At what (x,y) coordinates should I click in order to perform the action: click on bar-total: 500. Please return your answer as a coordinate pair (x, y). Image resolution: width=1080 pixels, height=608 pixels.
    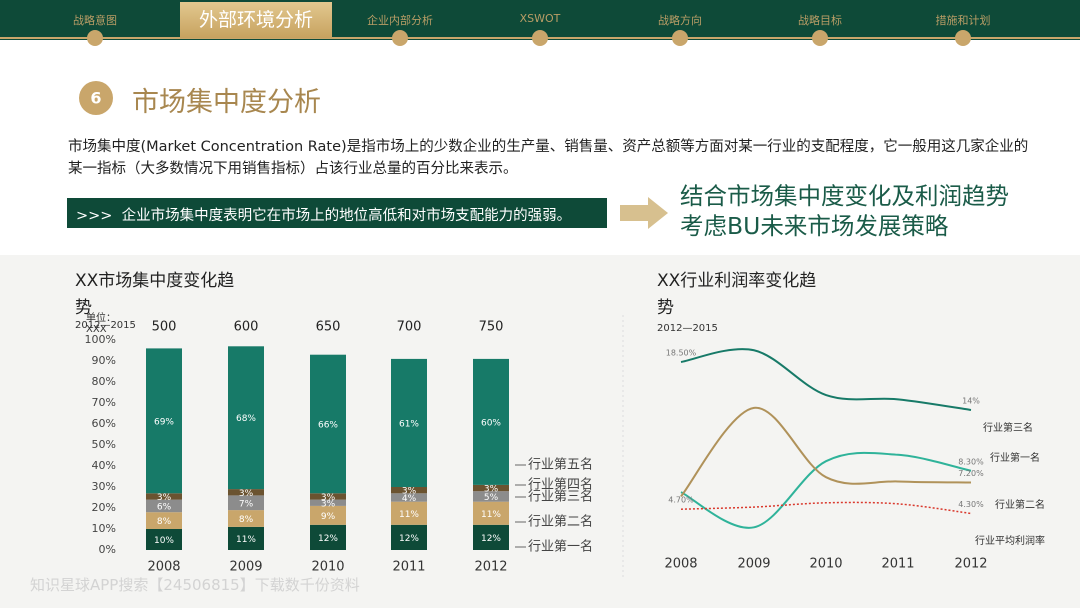
    Looking at the image, I should click on (164, 327).